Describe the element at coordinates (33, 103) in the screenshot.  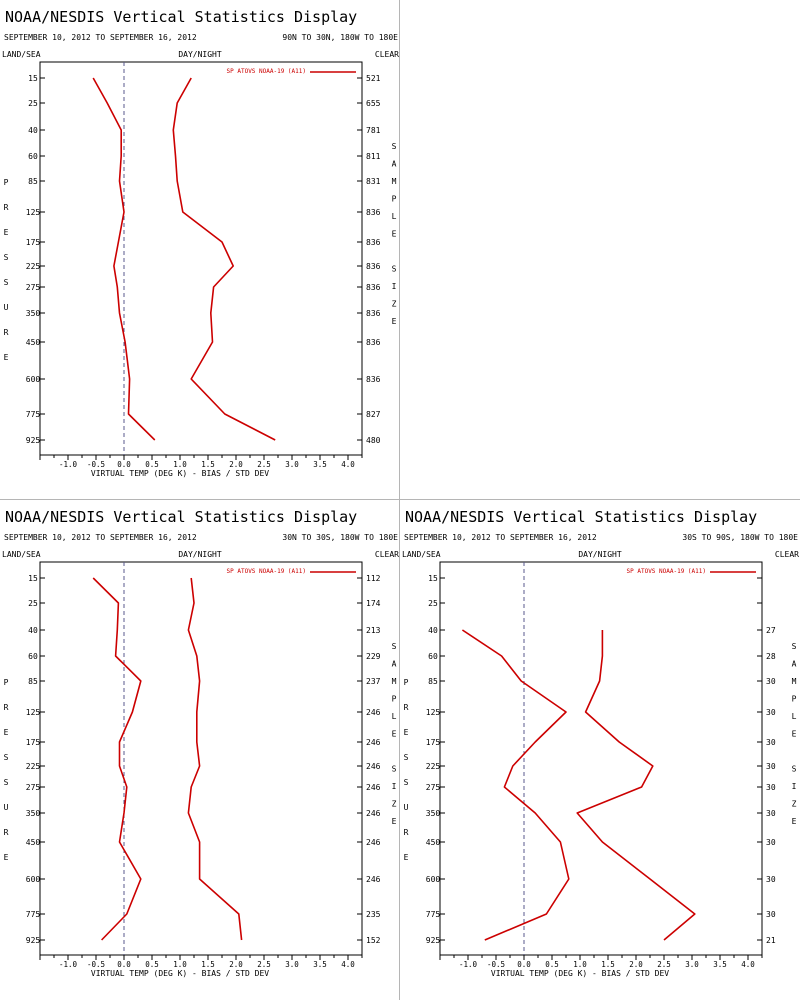
I see `pressure-level-label: 25` at that location.